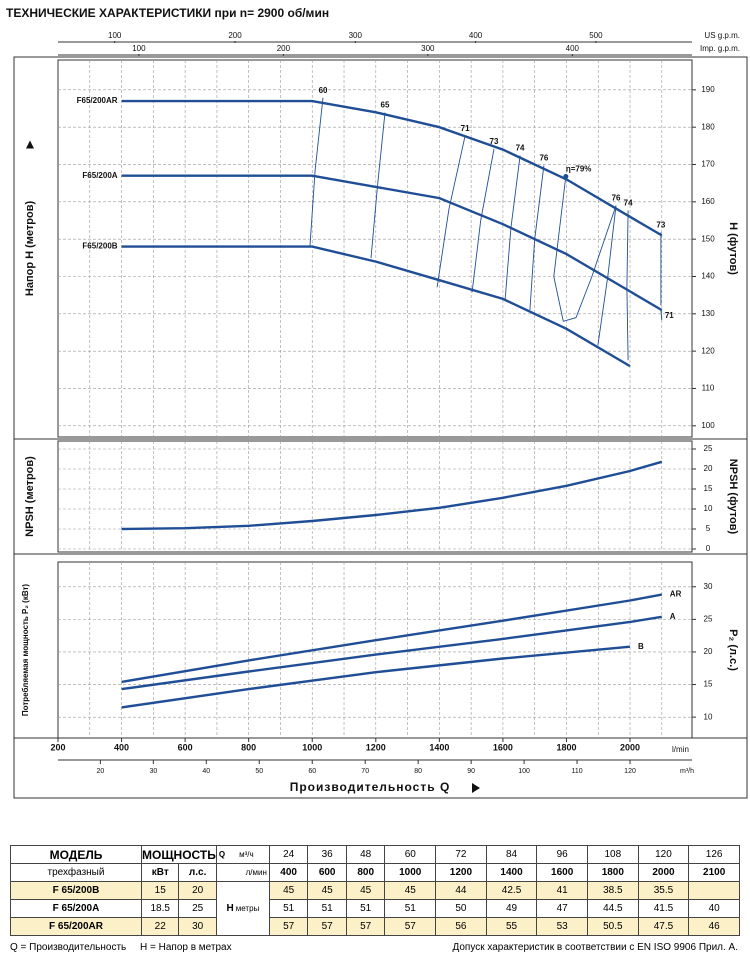 The image size is (750, 961). What do you see at coordinates (708, 89) in the screenshot?
I see `y-tick-label: 190` at bounding box center [708, 89].